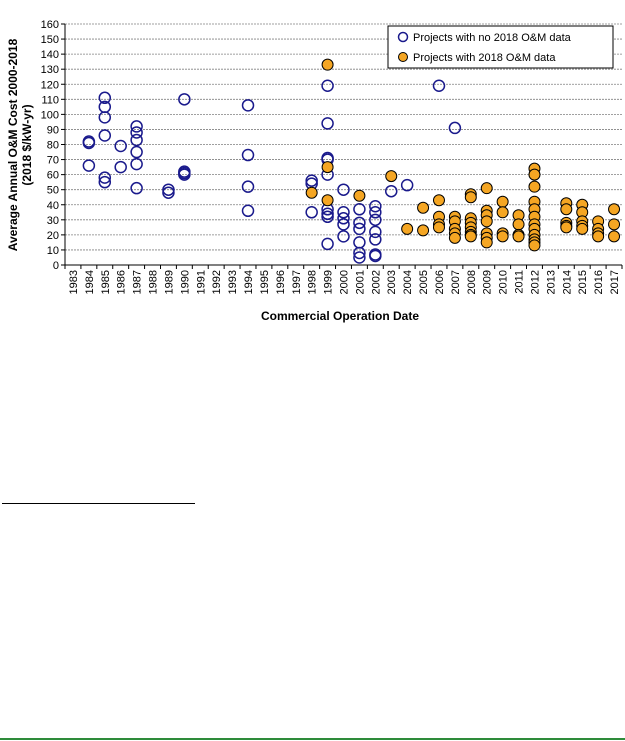 The image size is (625, 741). I want to click on x-tick-label: 2014, so click(567, 282).